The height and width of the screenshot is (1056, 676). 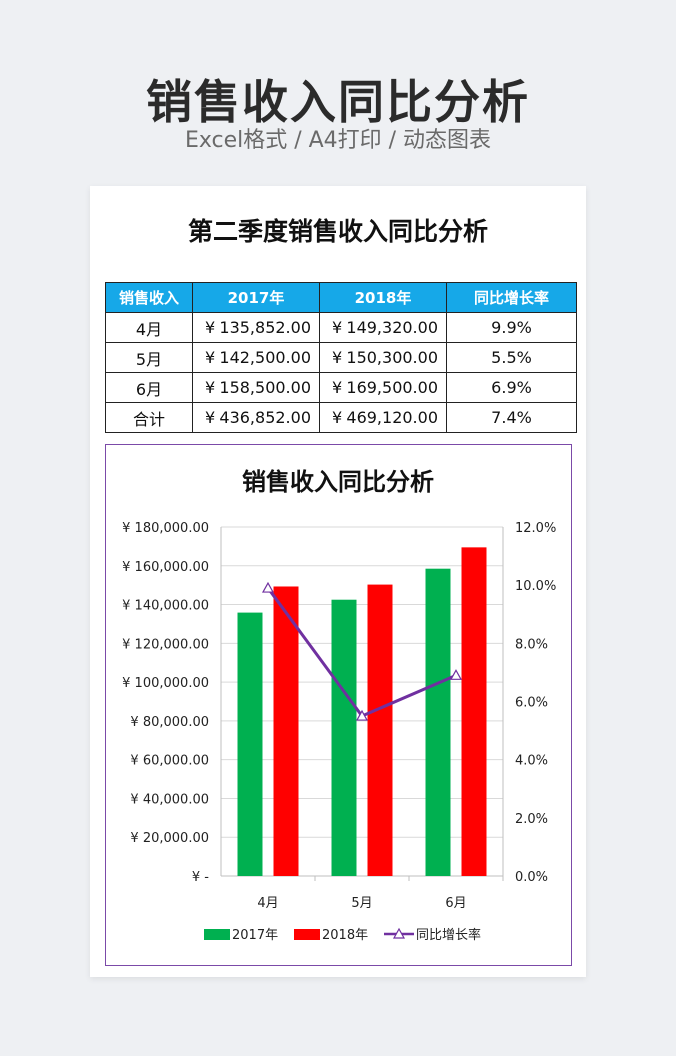 I want to click on value-2017-cell: ¥135,852.00, so click(x=256, y=327).